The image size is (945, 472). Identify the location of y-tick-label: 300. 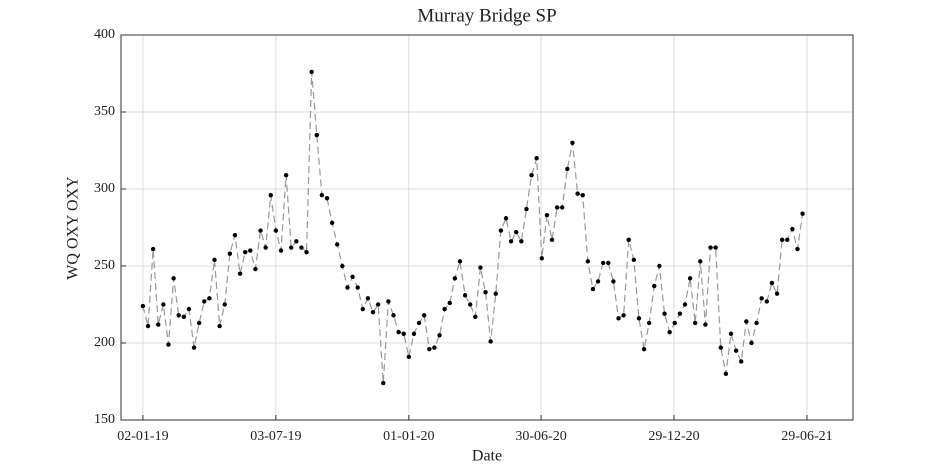
(104, 188).